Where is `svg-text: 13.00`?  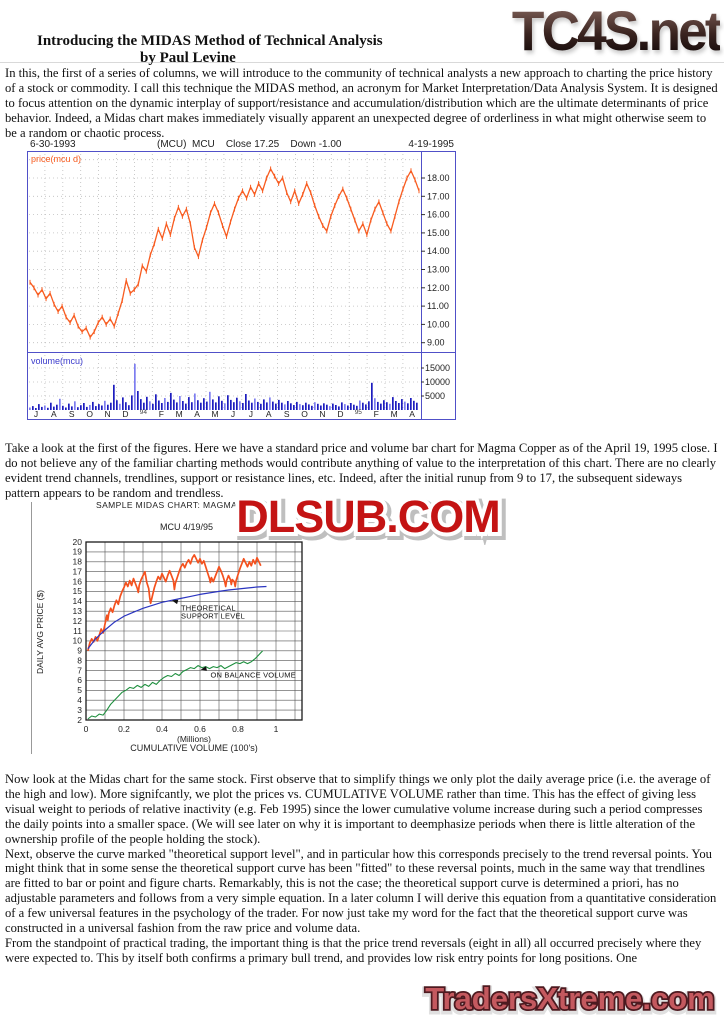
svg-text: 13.00 is located at coordinates (438, 270).